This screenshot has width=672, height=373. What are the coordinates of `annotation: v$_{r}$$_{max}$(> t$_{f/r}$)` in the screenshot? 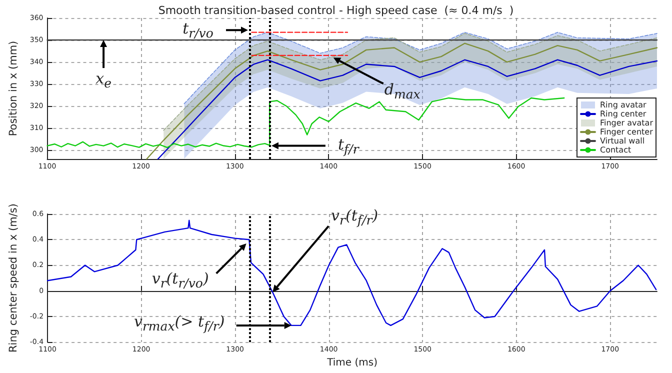 It's located at (179, 323).